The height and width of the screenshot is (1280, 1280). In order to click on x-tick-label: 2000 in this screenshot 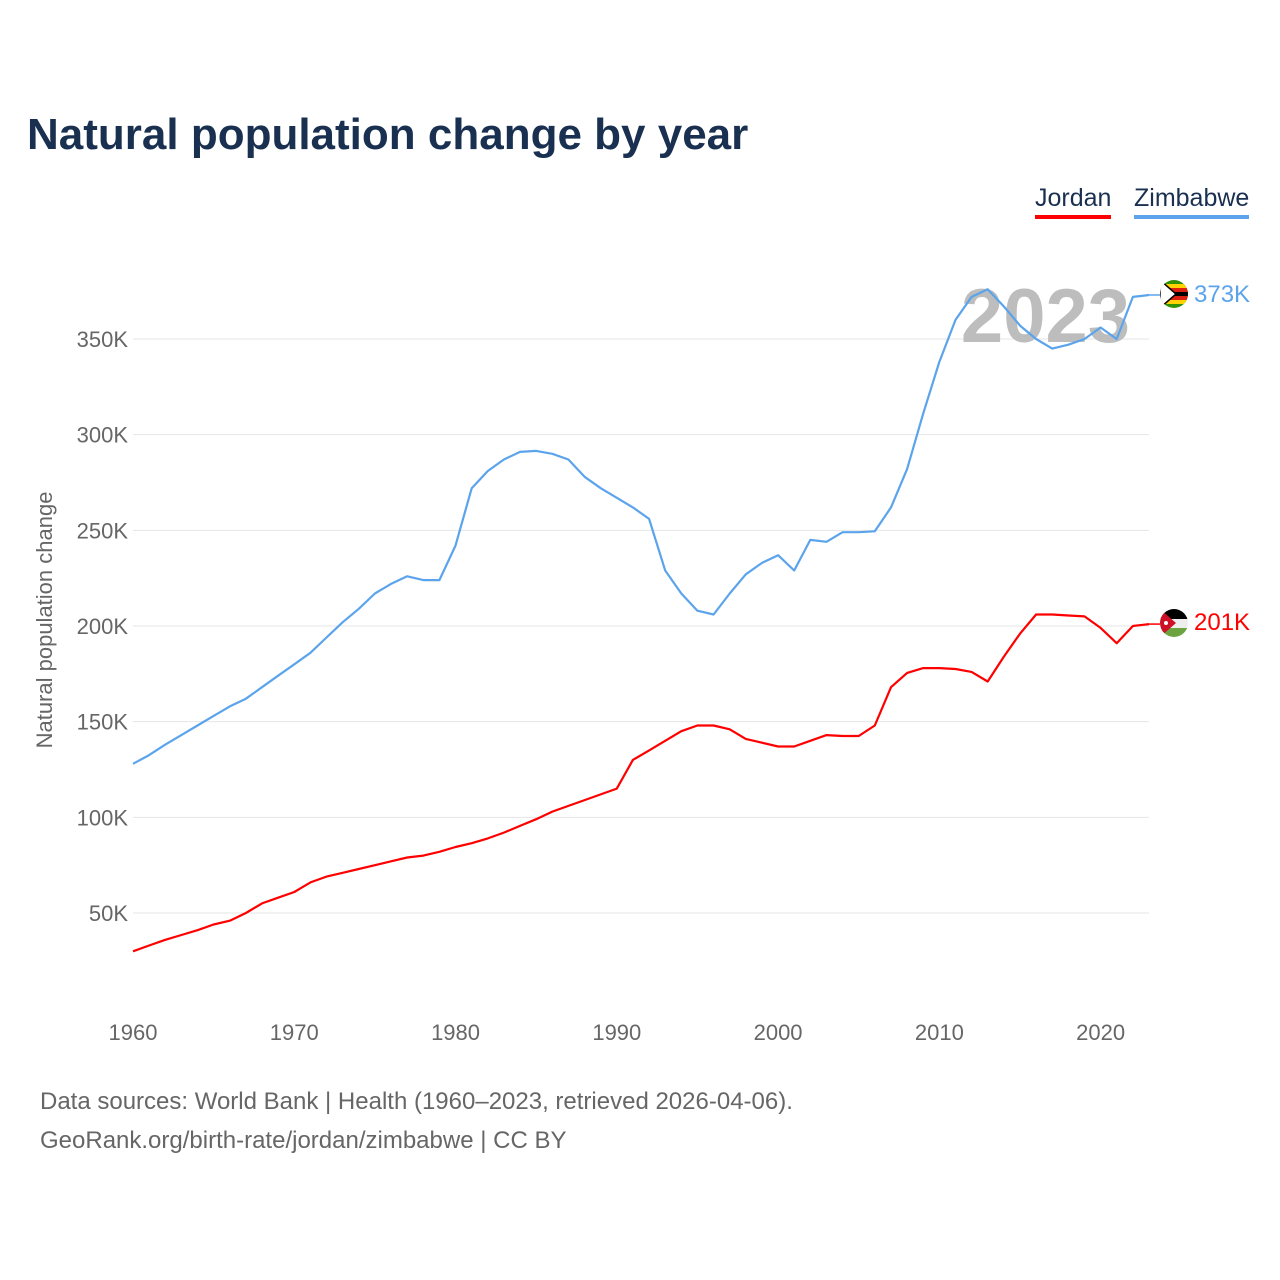, I will do `click(778, 1032)`.